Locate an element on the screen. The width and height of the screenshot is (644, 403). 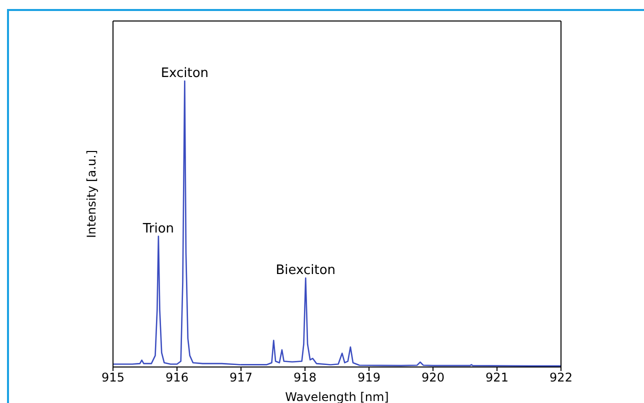
x-tick-label: 920 is located at coordinates (433, 377).